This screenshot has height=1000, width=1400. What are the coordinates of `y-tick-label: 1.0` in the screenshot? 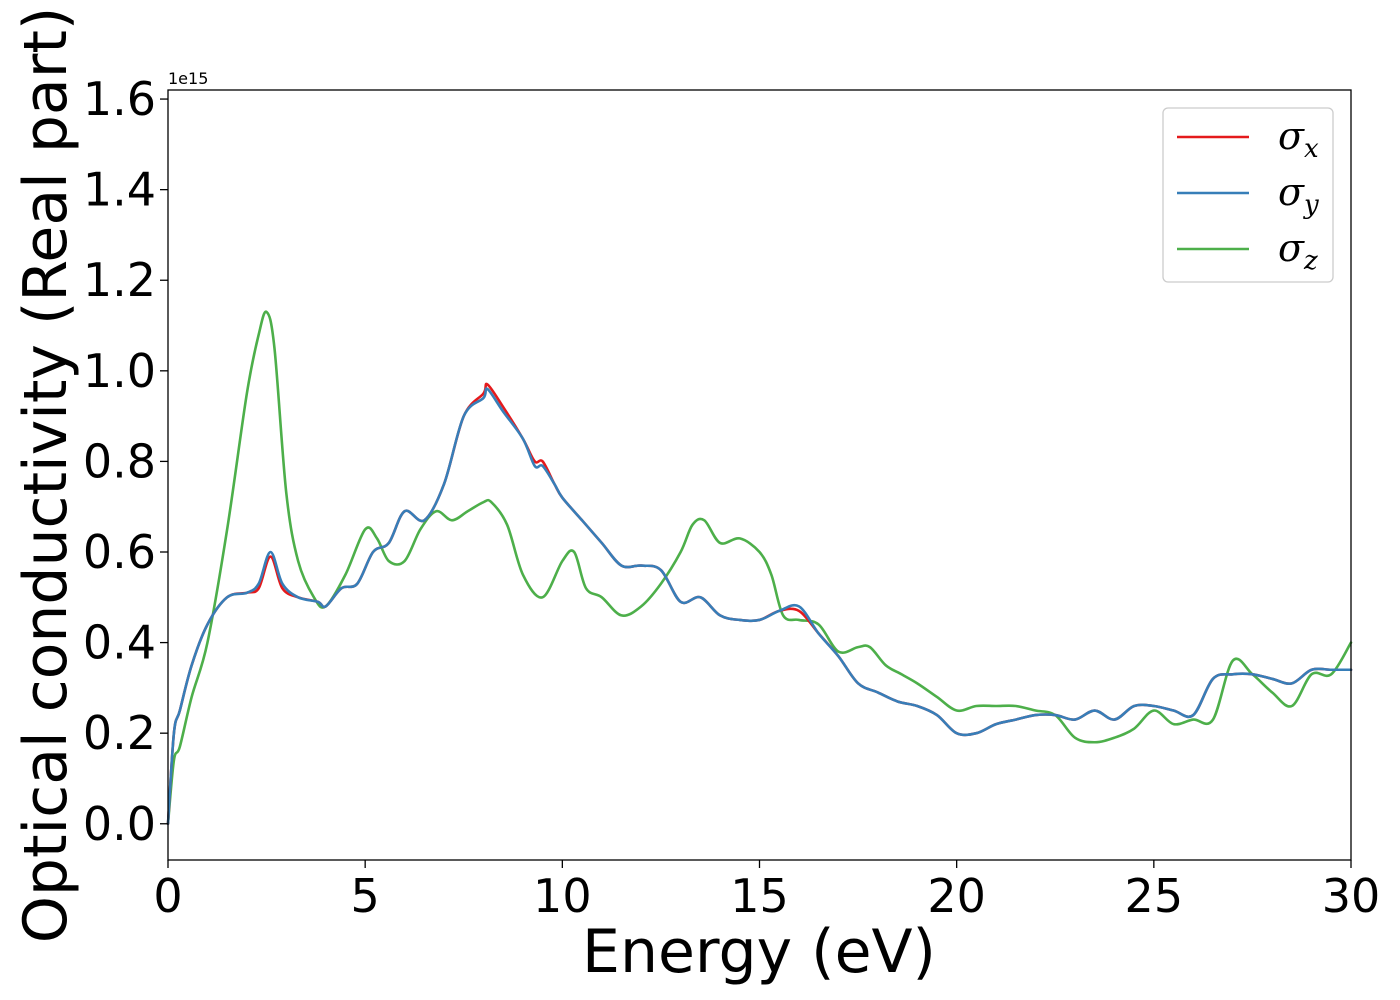 It's located at (119, 371).